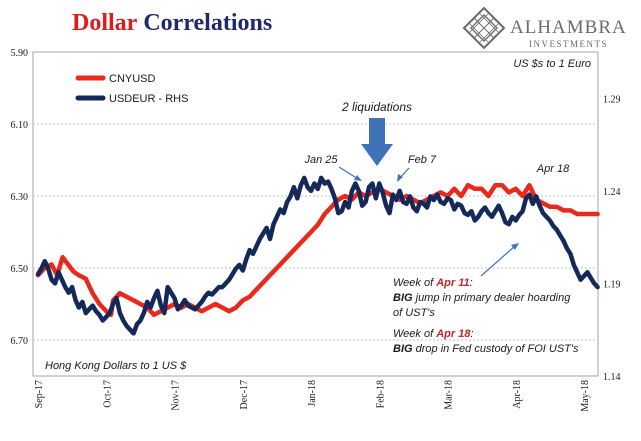 This screenshot has height=441, width=641. Describe the element at coordinates (612, 284) in the screenshot. I see `right-tick-label: 1.19` at that location.